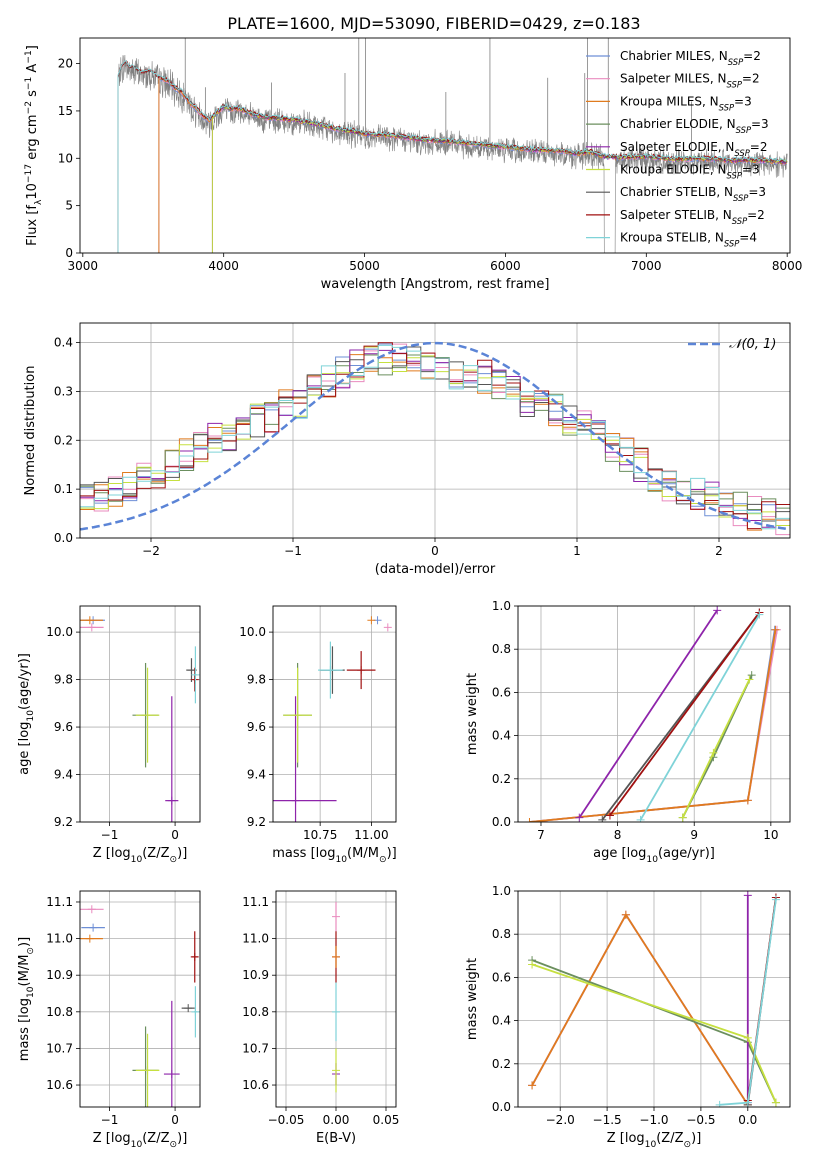 This screenshot has width=819, height=1170. Describe the element at coordinates (83, 266) in the screenshot. I see `x-tick-label: 3000` at that location.